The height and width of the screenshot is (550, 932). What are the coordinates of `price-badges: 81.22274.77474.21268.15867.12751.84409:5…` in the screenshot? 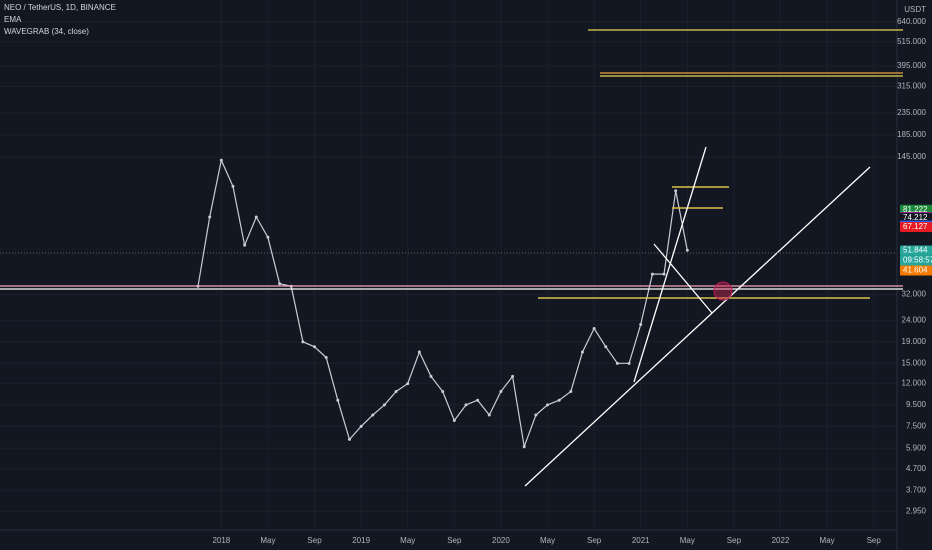 It's located at (916, 240).